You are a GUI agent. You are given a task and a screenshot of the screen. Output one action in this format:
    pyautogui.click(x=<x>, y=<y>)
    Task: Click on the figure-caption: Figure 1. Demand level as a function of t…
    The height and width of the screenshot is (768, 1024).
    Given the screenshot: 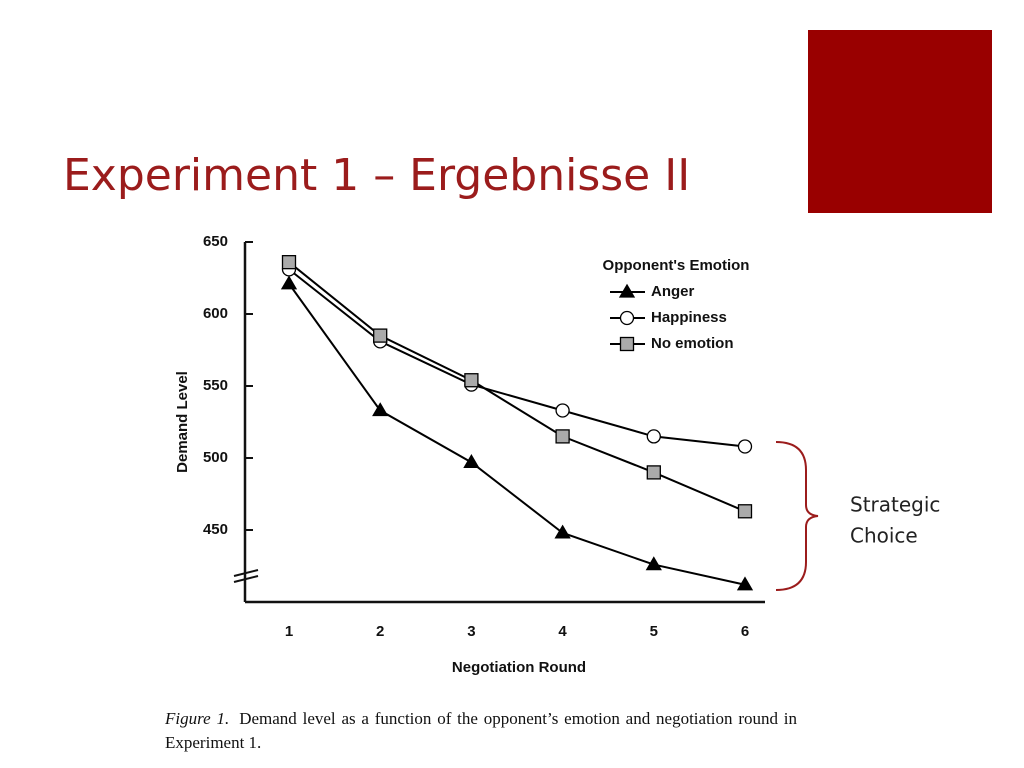 What is the action you would take?
    pyautogui.click(x=481, y=731)
    